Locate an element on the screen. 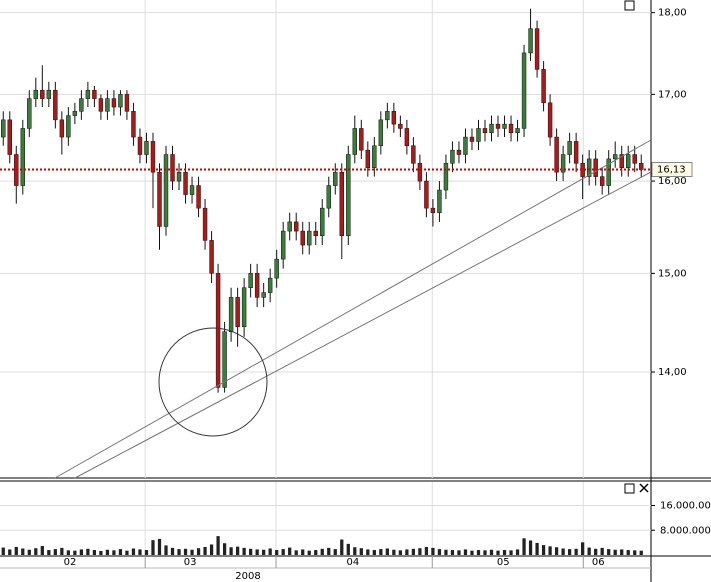 Image resolution: width=711 pixels, height=582 pixels. x-tick-label: 02 is located at coordinates (70, 562).